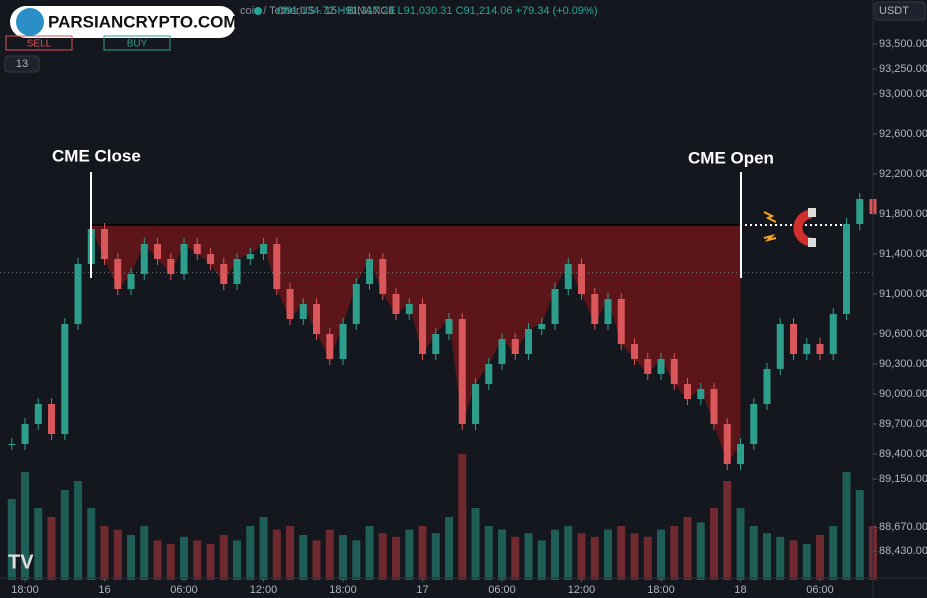 This screenshot has width=927, height=598. Describe the element at coordinates (143, 21) in the screenshot. I see `logo-text: PARSIANCRYPTO.COM` at that location.